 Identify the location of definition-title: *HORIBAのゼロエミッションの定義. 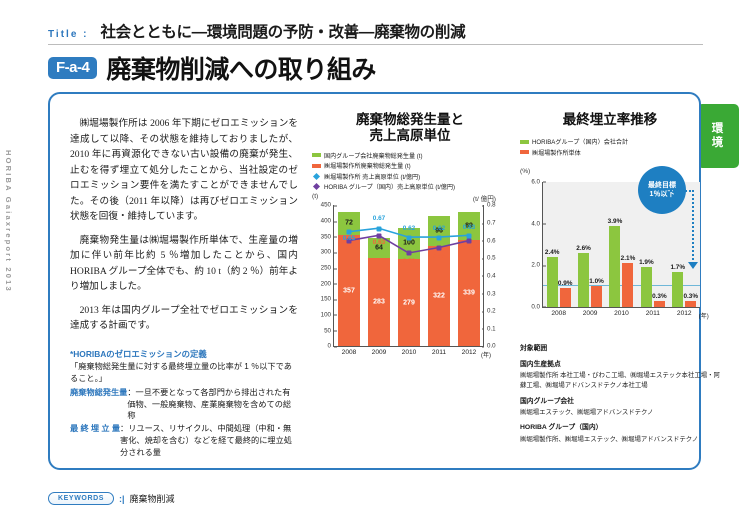
(138, 353).